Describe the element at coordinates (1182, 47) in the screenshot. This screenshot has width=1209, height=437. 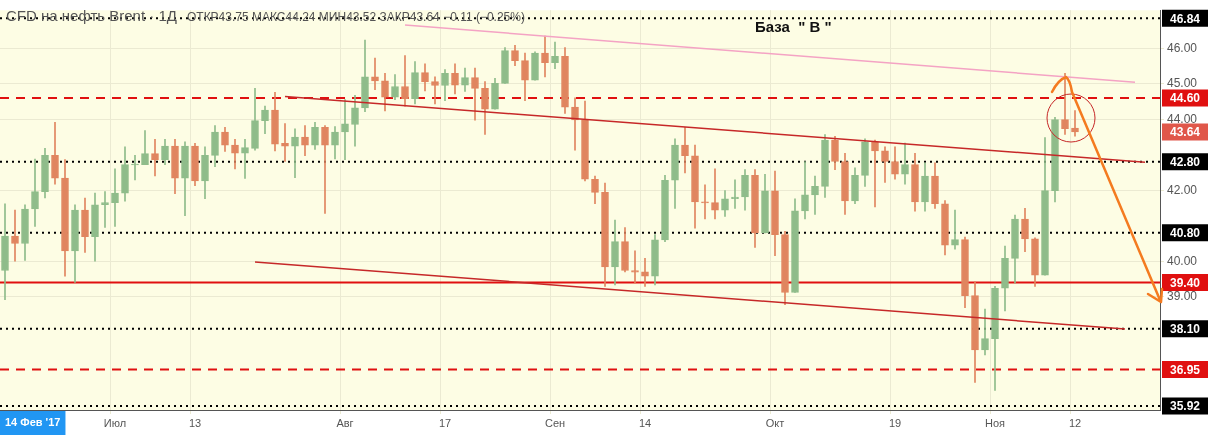
I see `y-tick-label: 46.00` at that location.